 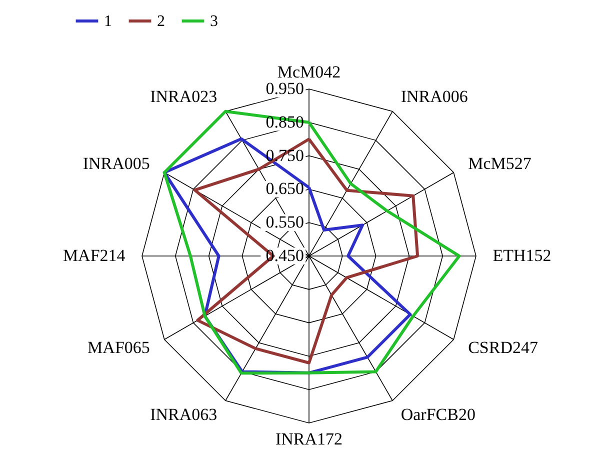 I want to click on spoke-label: OarFCB20, so click(x=438, y=414).